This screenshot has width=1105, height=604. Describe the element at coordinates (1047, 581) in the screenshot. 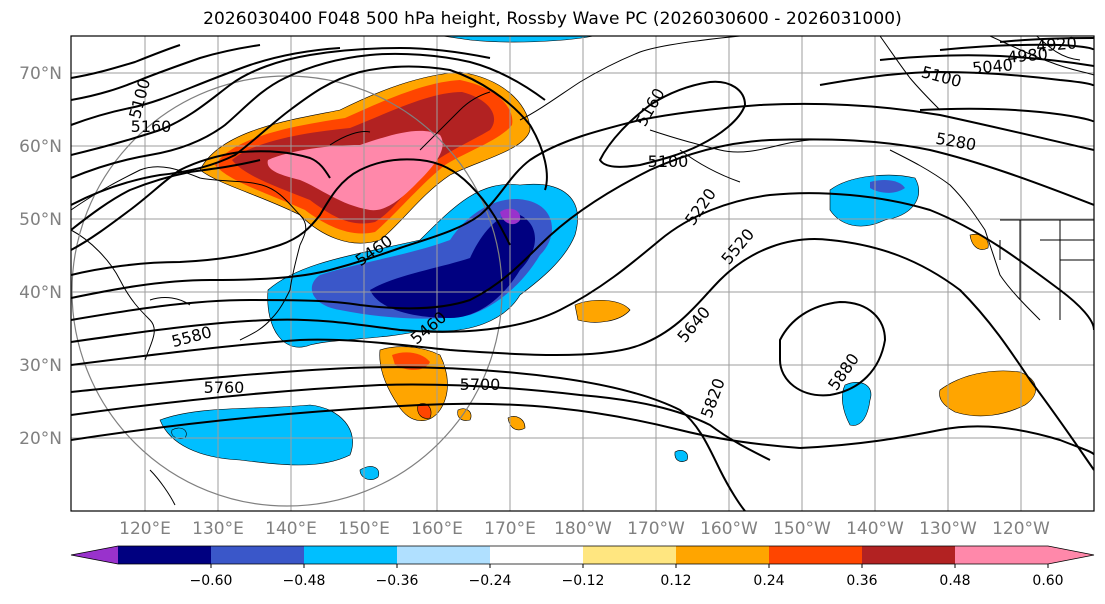

I see `colorbar-tick-label: 0.60` at that location.